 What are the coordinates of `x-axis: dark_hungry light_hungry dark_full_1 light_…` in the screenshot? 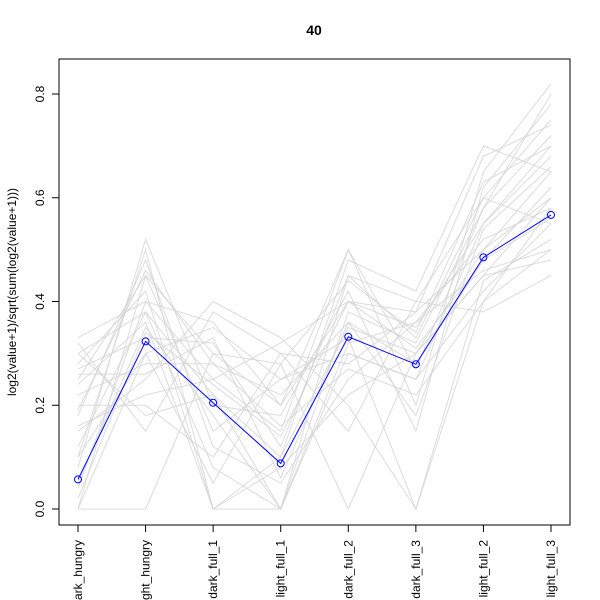 It's located at (314, 562).